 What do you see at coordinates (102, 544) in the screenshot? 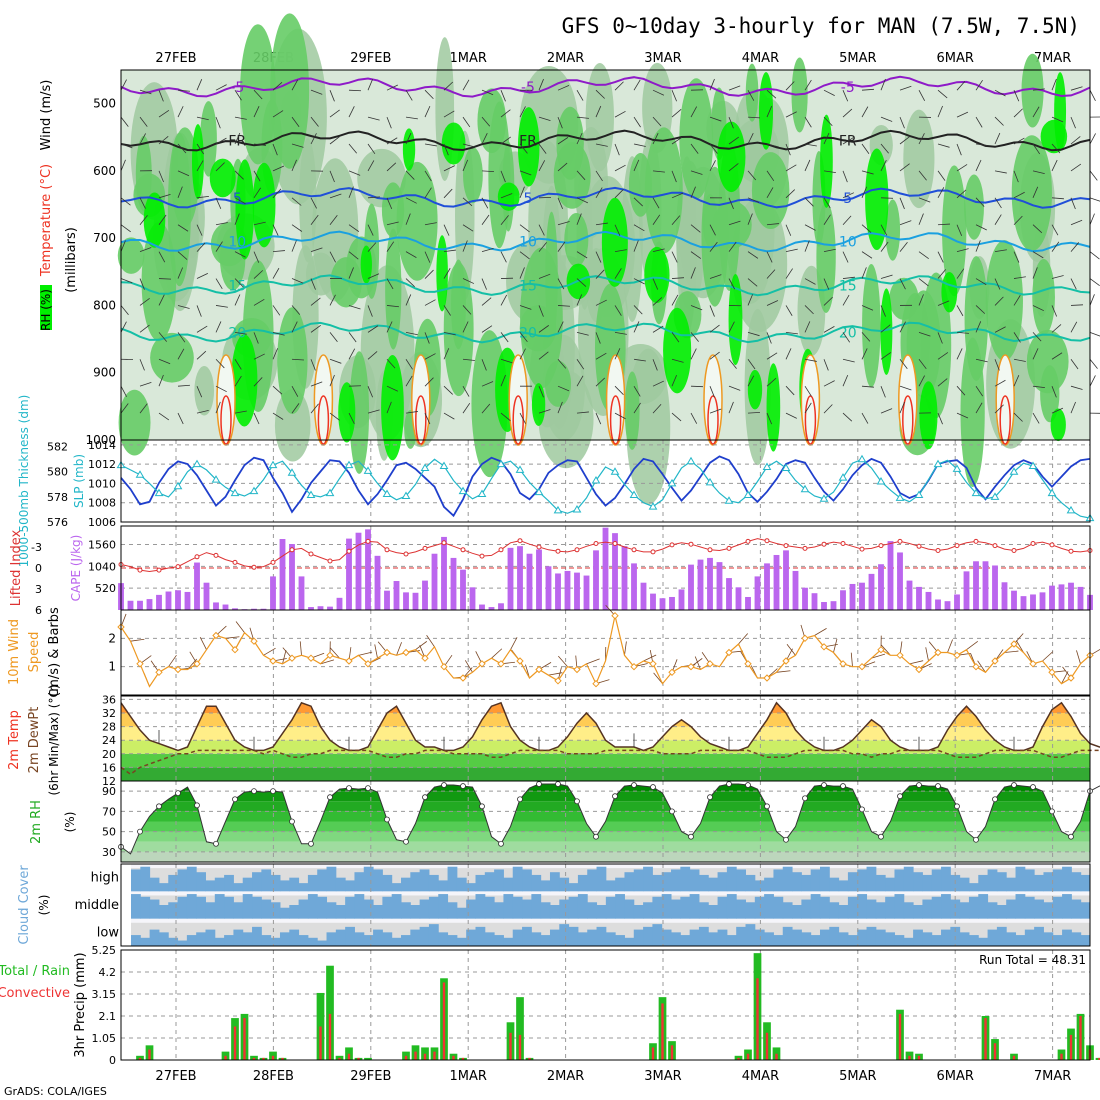
I see `cape-tick-label: 1560` at bounding box center [102, 544].